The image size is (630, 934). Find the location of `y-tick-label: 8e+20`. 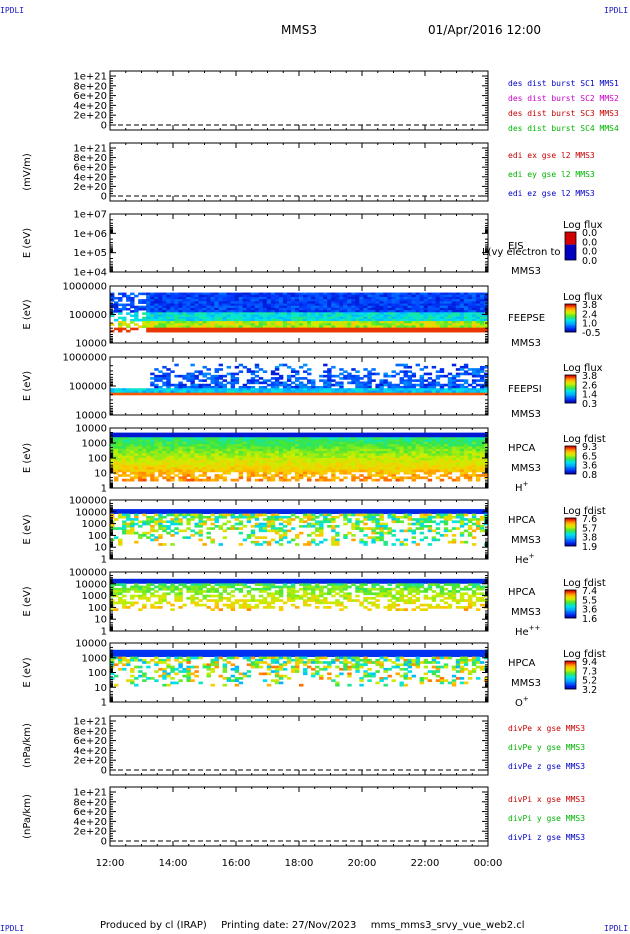

y-tick-label: 8e+20 is located at coordinates (90, 86).